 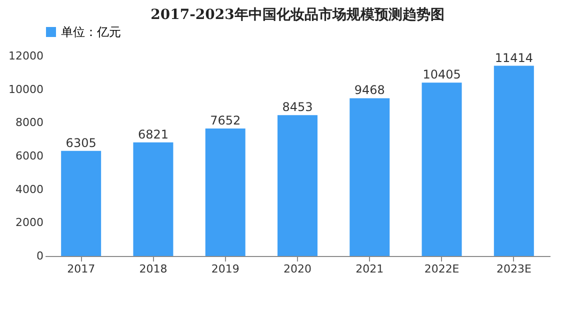 I want to click on data-label: 8453, so click(x=297, y=107).